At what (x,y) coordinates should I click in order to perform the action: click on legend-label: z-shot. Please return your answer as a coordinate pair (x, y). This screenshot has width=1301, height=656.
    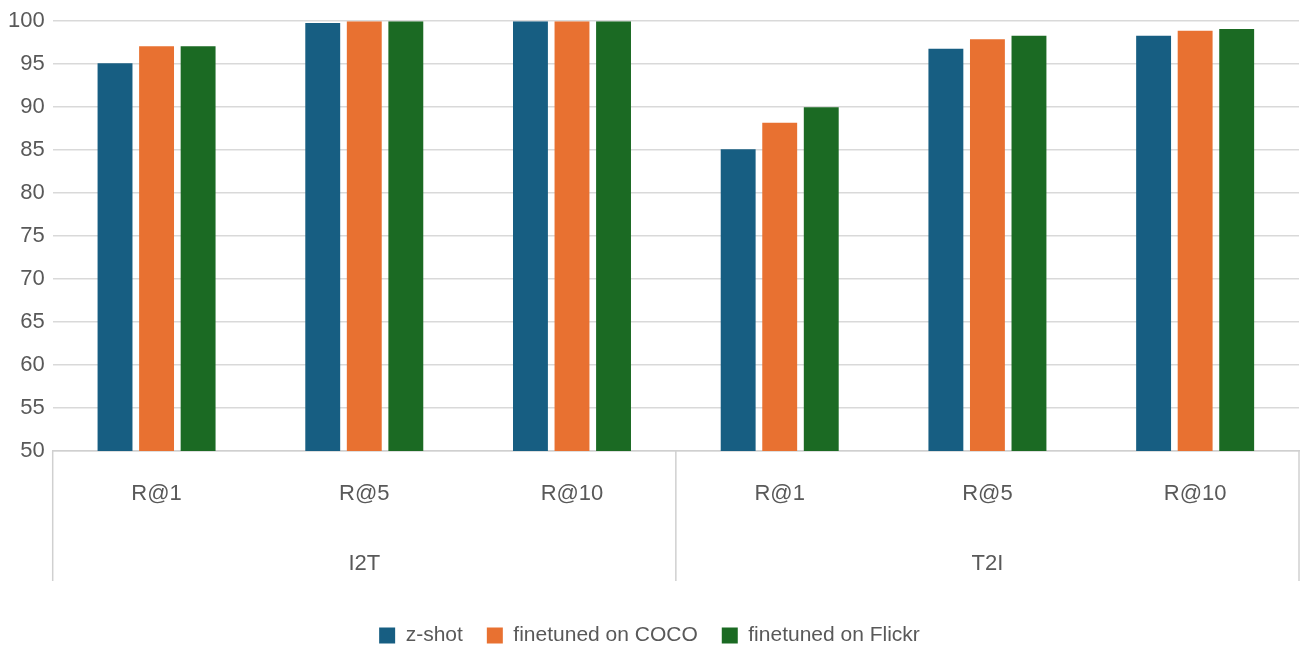
    Looking at the image, I should click on (434, 634).